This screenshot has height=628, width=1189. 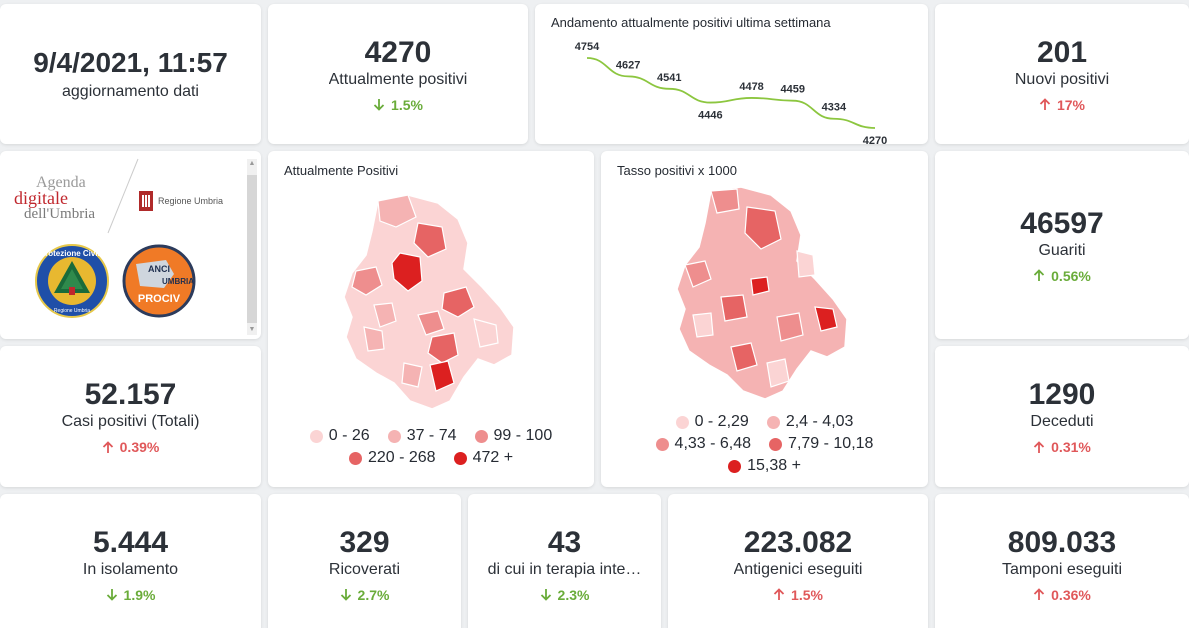 I want to click on anci-prociv-logo: ANCI UMBRIA PROCIV, so click(x=159, y=281).